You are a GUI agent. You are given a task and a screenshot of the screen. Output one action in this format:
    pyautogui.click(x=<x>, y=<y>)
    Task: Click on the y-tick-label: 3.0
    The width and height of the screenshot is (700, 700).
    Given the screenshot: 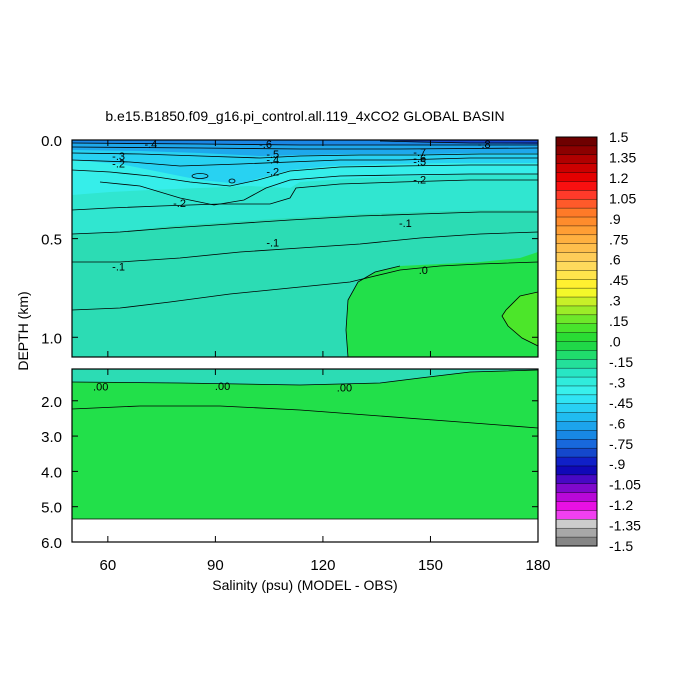 What is the action you would take?
    pyautogui.click(x=51, y=437)
    